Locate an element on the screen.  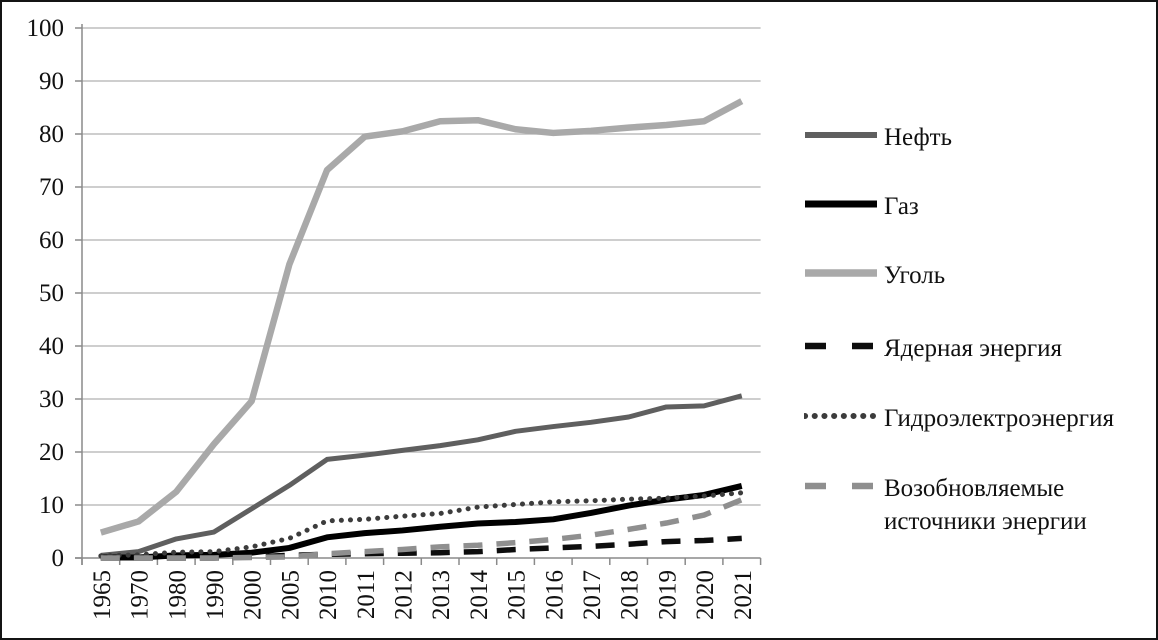
series-line-hydro is located at coordinates (421, 524).